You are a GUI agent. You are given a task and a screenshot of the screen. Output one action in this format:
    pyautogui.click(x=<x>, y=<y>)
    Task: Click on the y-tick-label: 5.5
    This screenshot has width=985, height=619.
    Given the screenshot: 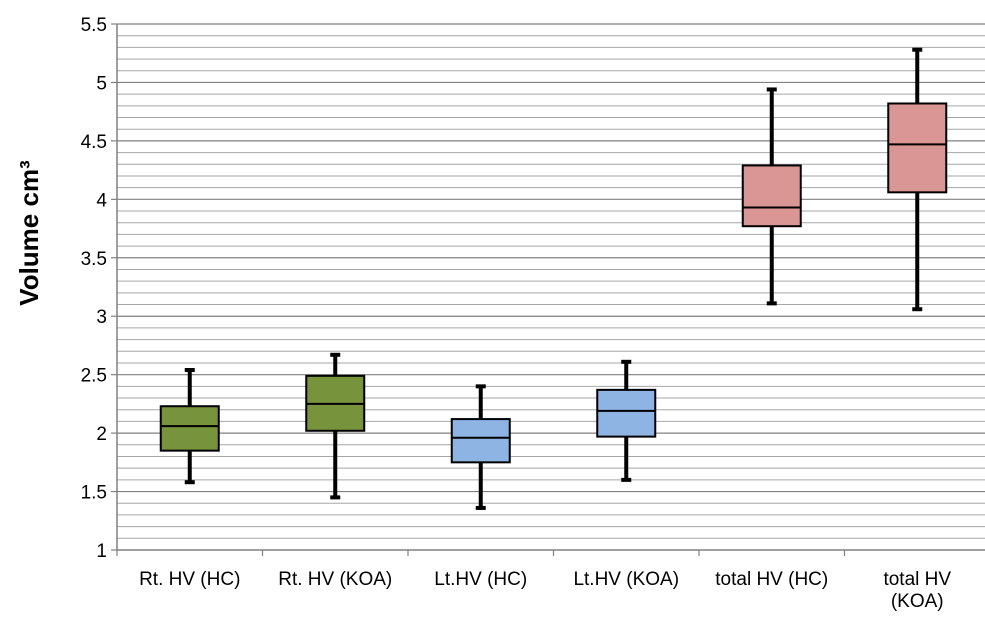 What is the action you would take?
    pyautogui.click(x=94, y=25)
    